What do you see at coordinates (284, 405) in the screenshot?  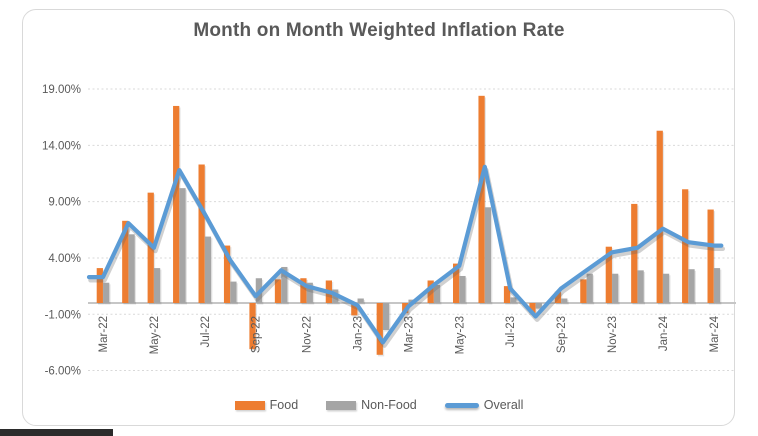 I see `legend-label: Food` at bounding box center [284, 405].